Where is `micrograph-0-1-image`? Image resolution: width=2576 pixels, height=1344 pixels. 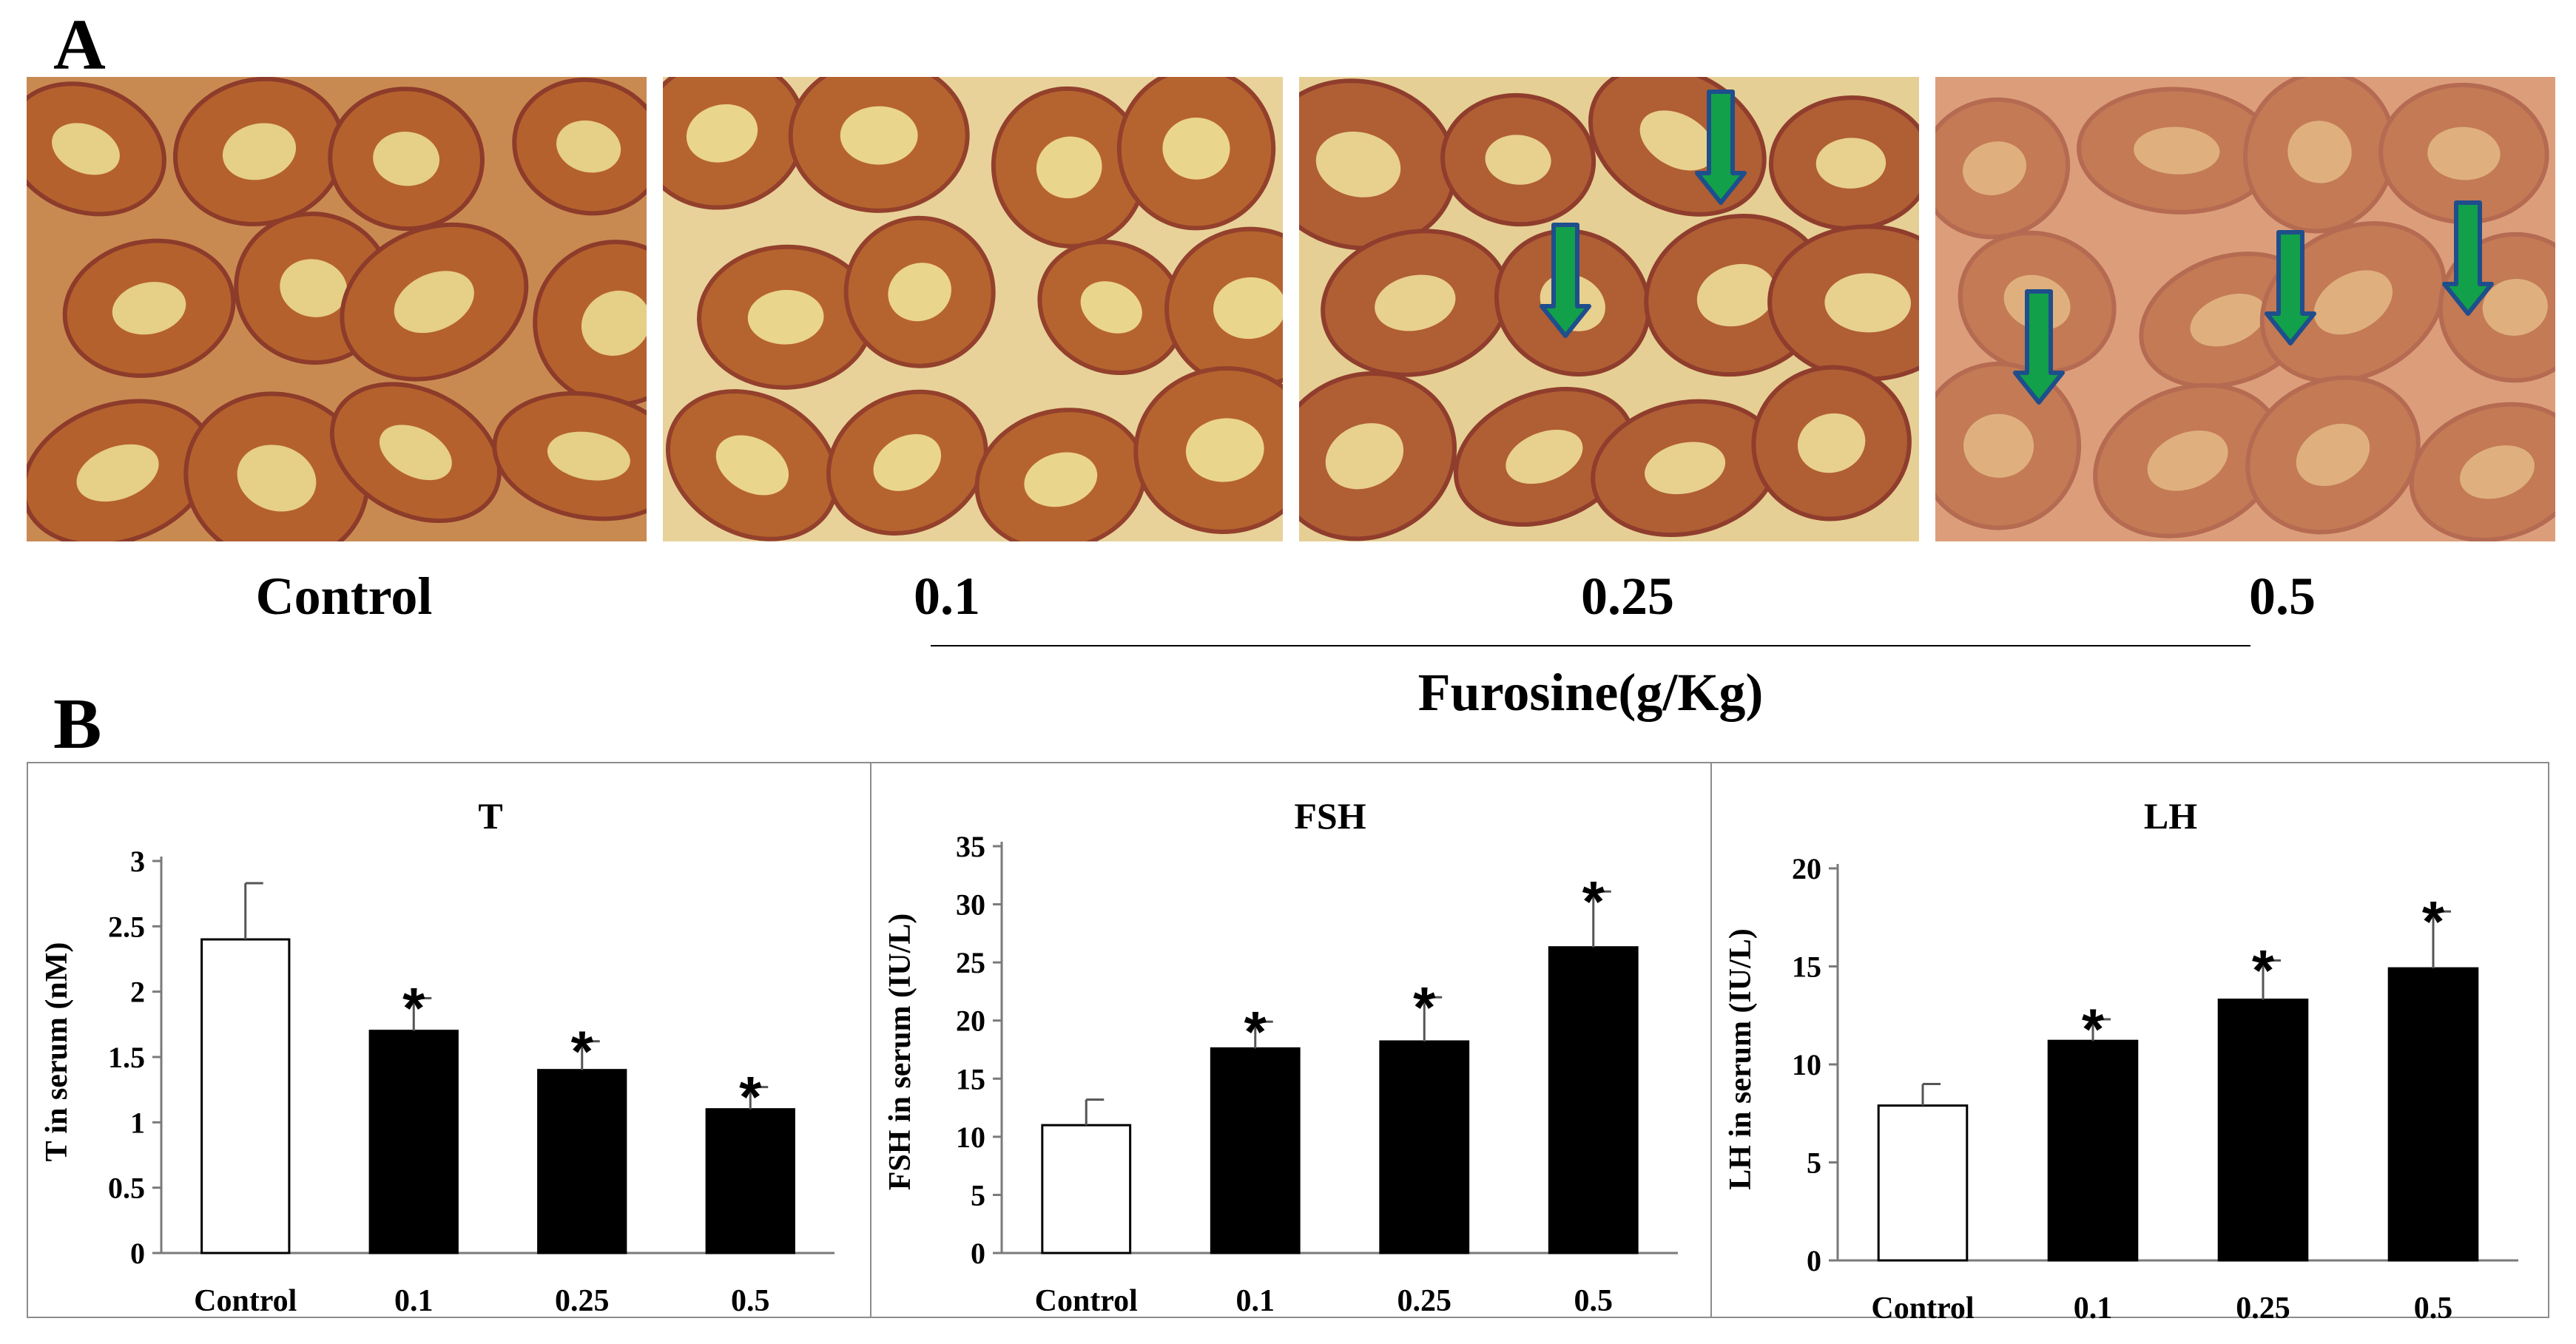
micrograph-0-1-image is located at coordinates (973, 309).